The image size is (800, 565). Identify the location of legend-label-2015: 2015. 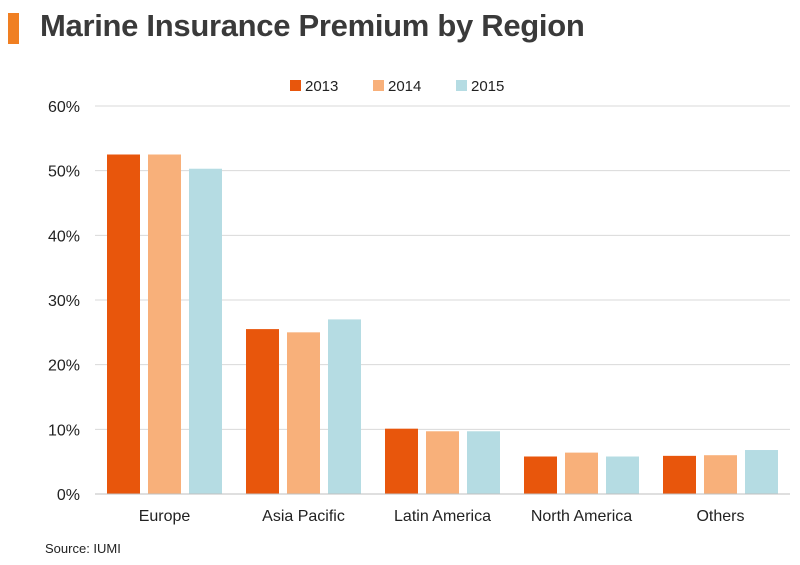
(487, 86).